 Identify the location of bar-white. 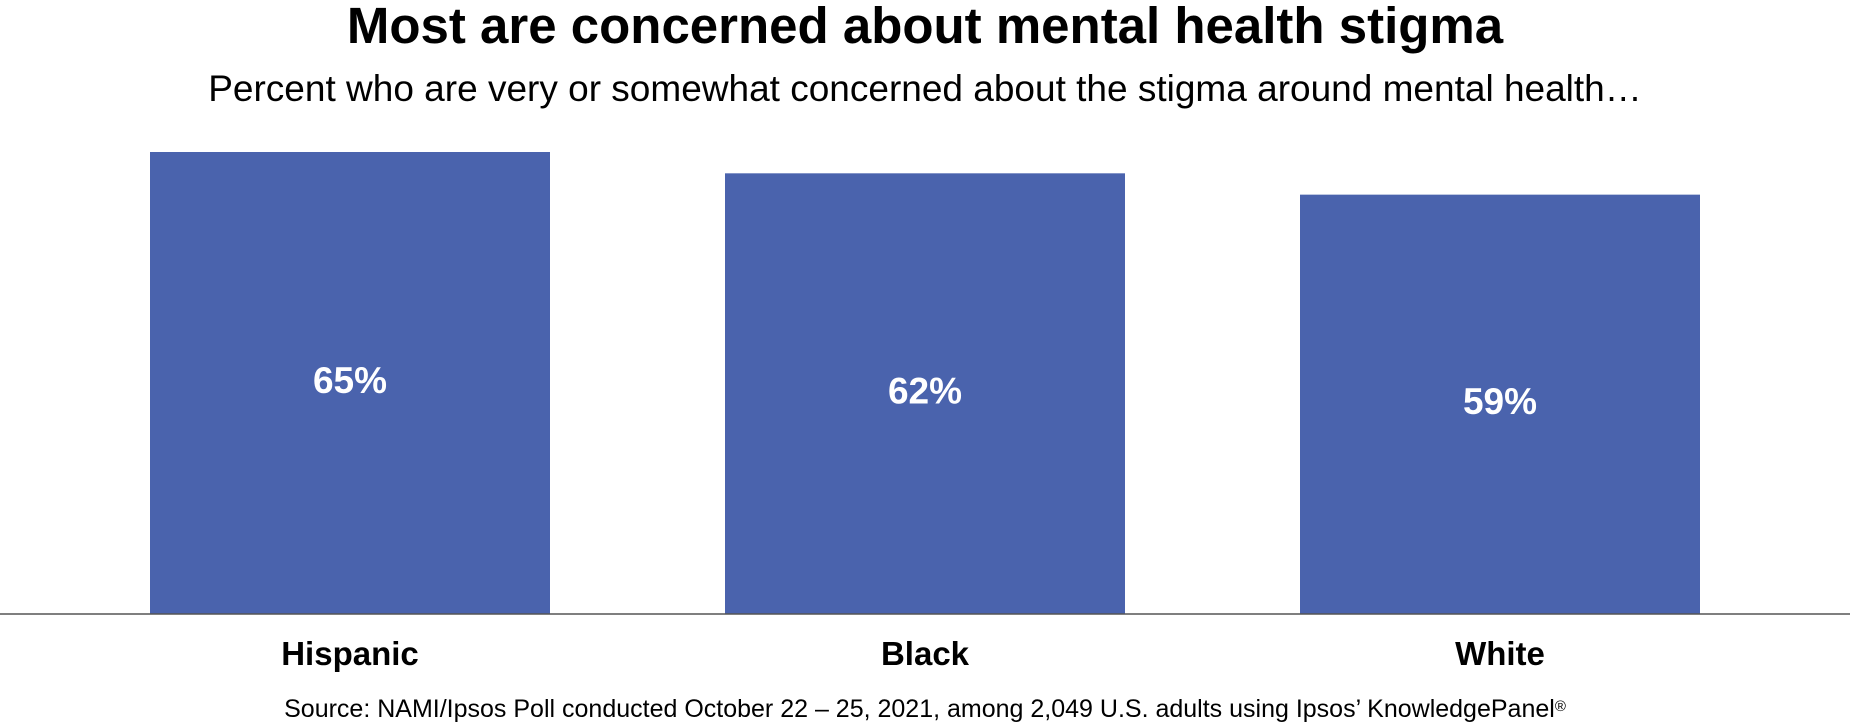
(1500, 404).